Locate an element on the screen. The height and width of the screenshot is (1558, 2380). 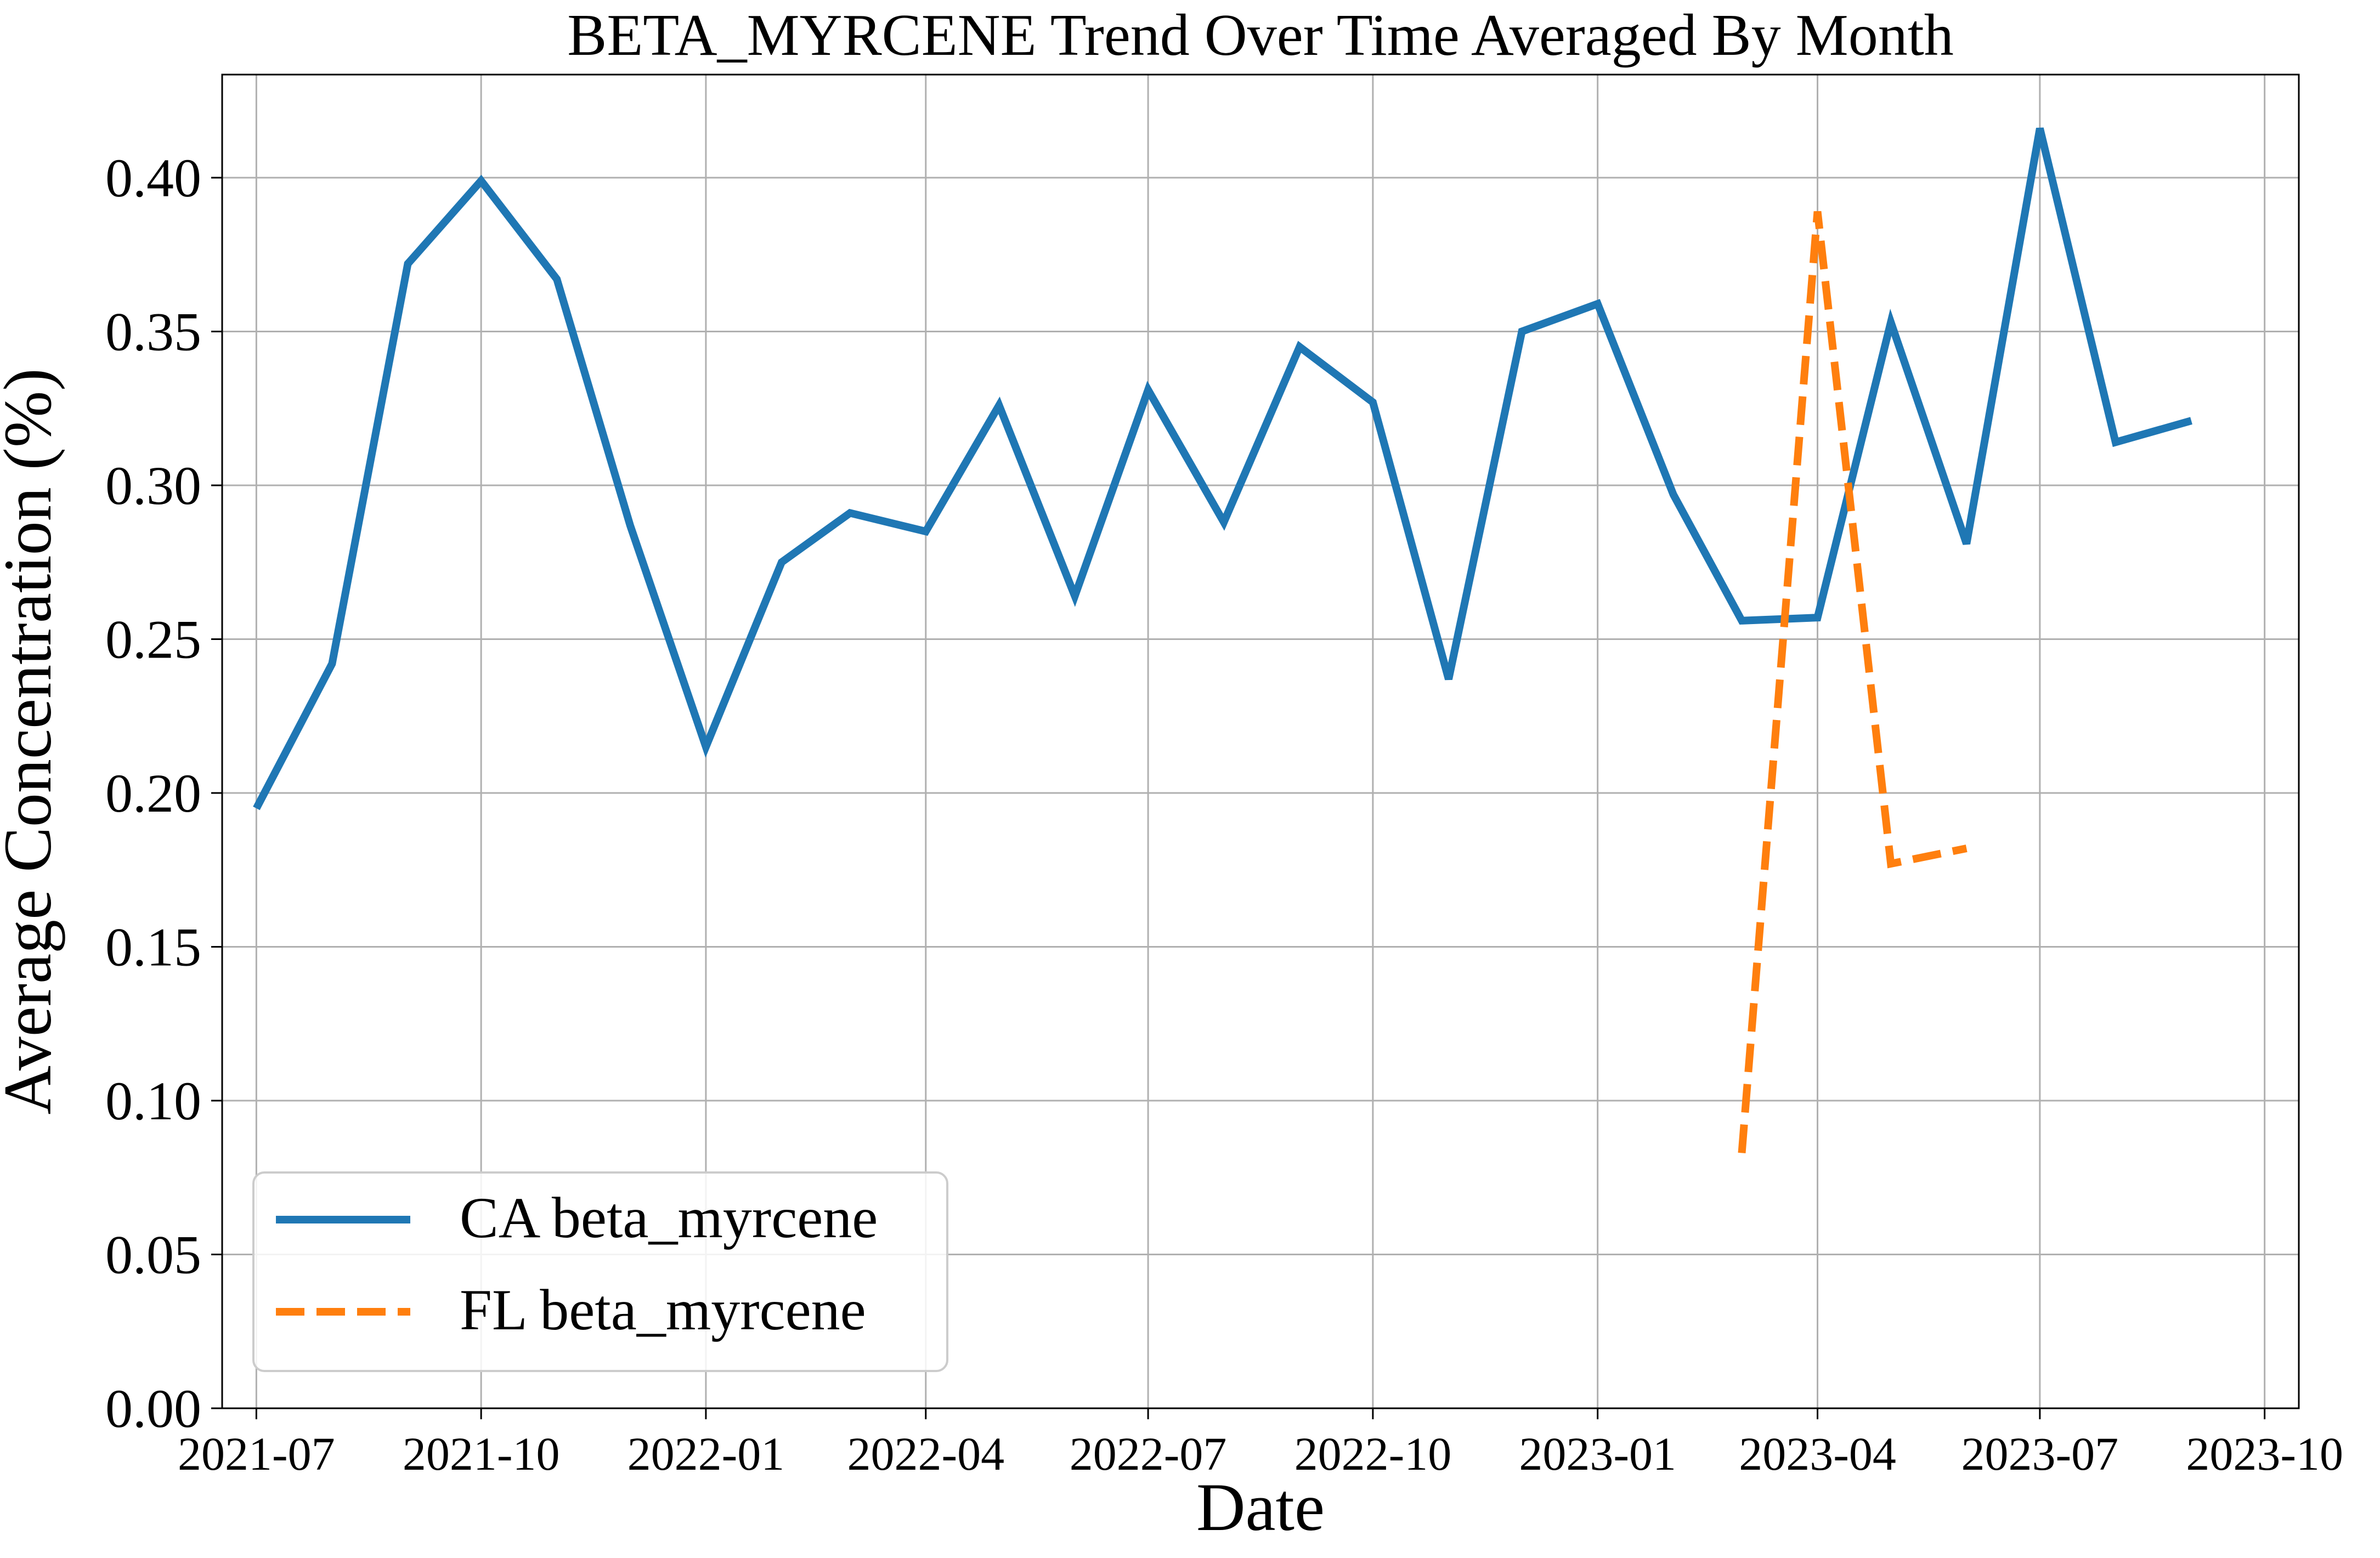
y-tick-label: 0.30 is located at coordinates (153, 485).